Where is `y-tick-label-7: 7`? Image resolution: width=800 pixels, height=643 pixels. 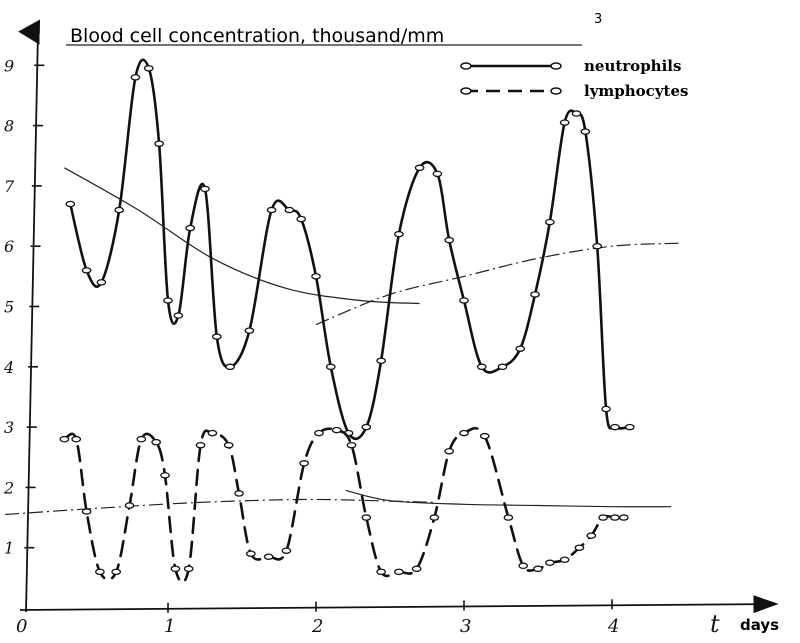 y-tick-label-7: 7 is located at coordinates (9, 186).